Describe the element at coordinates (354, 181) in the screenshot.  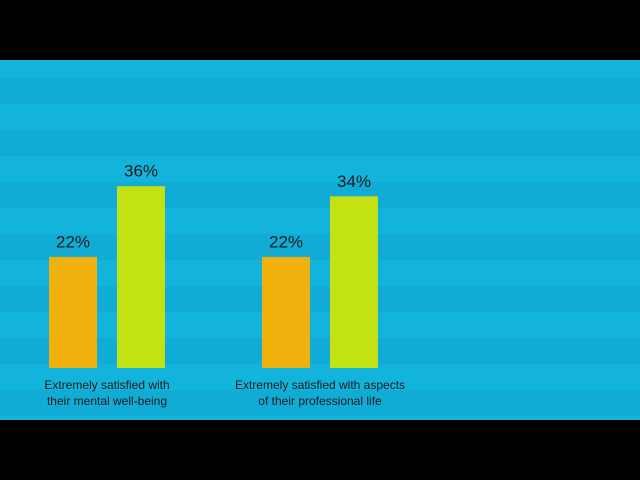
I see `value-label: 34%` at that location.